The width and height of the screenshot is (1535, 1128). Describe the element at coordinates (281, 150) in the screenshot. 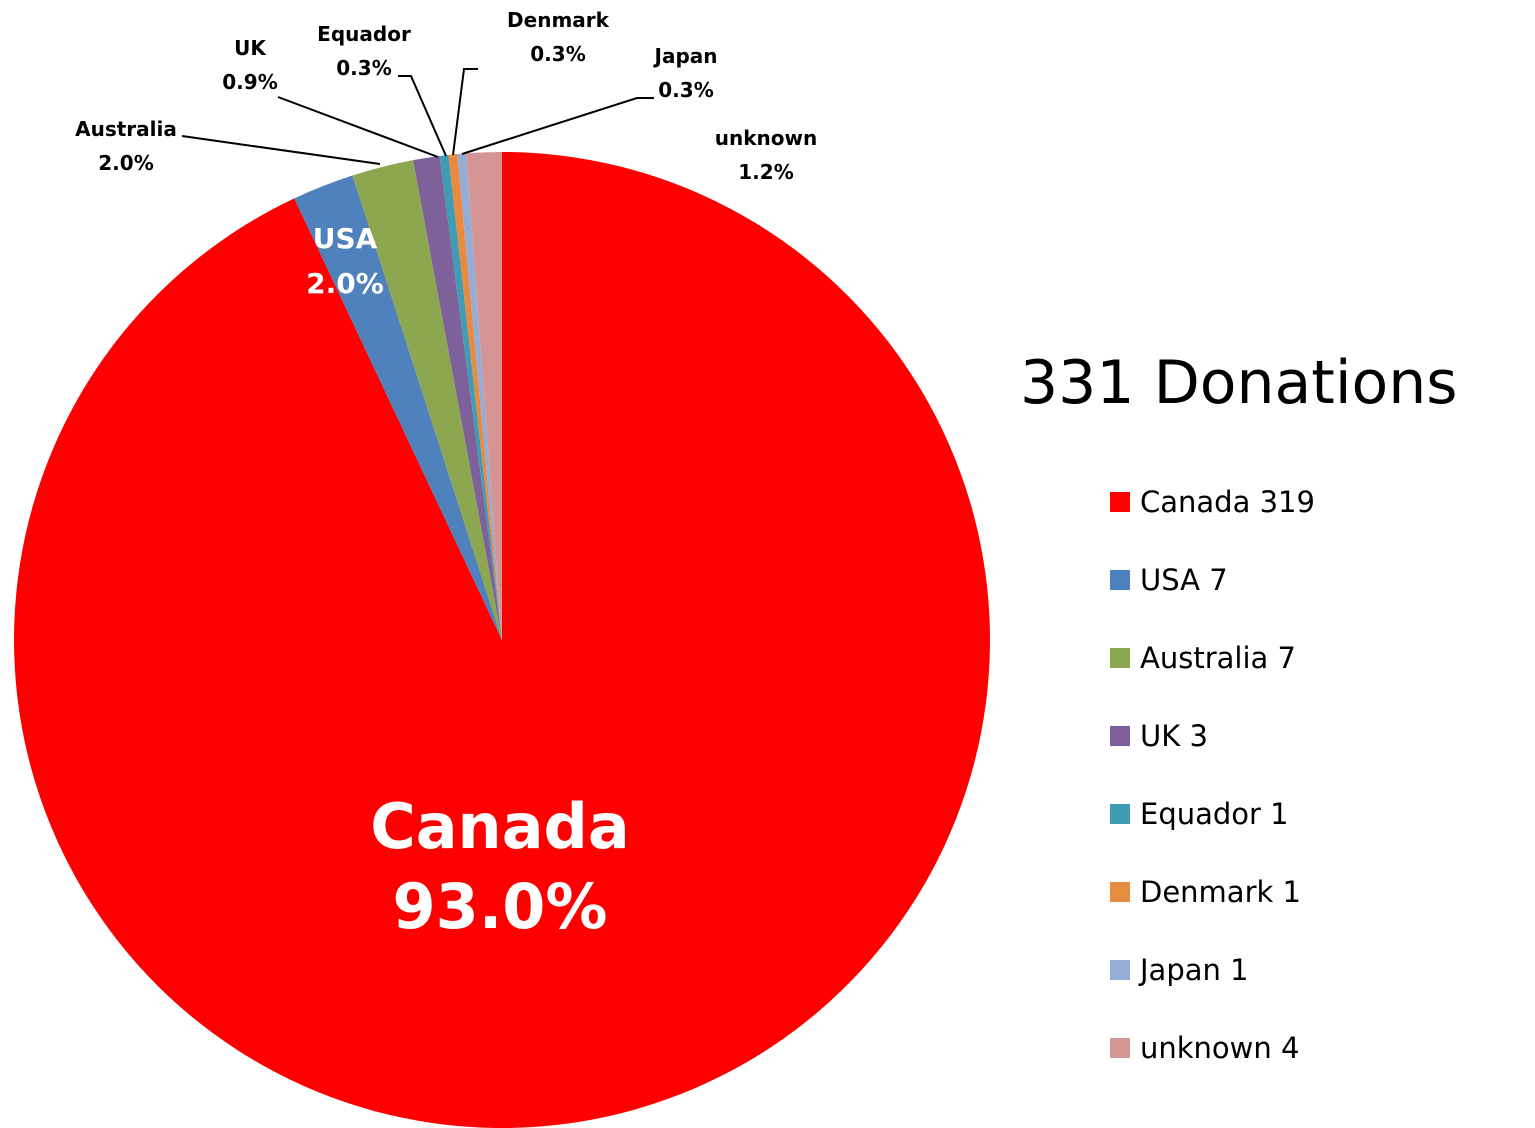

I see `leader-line-australia` at that location.